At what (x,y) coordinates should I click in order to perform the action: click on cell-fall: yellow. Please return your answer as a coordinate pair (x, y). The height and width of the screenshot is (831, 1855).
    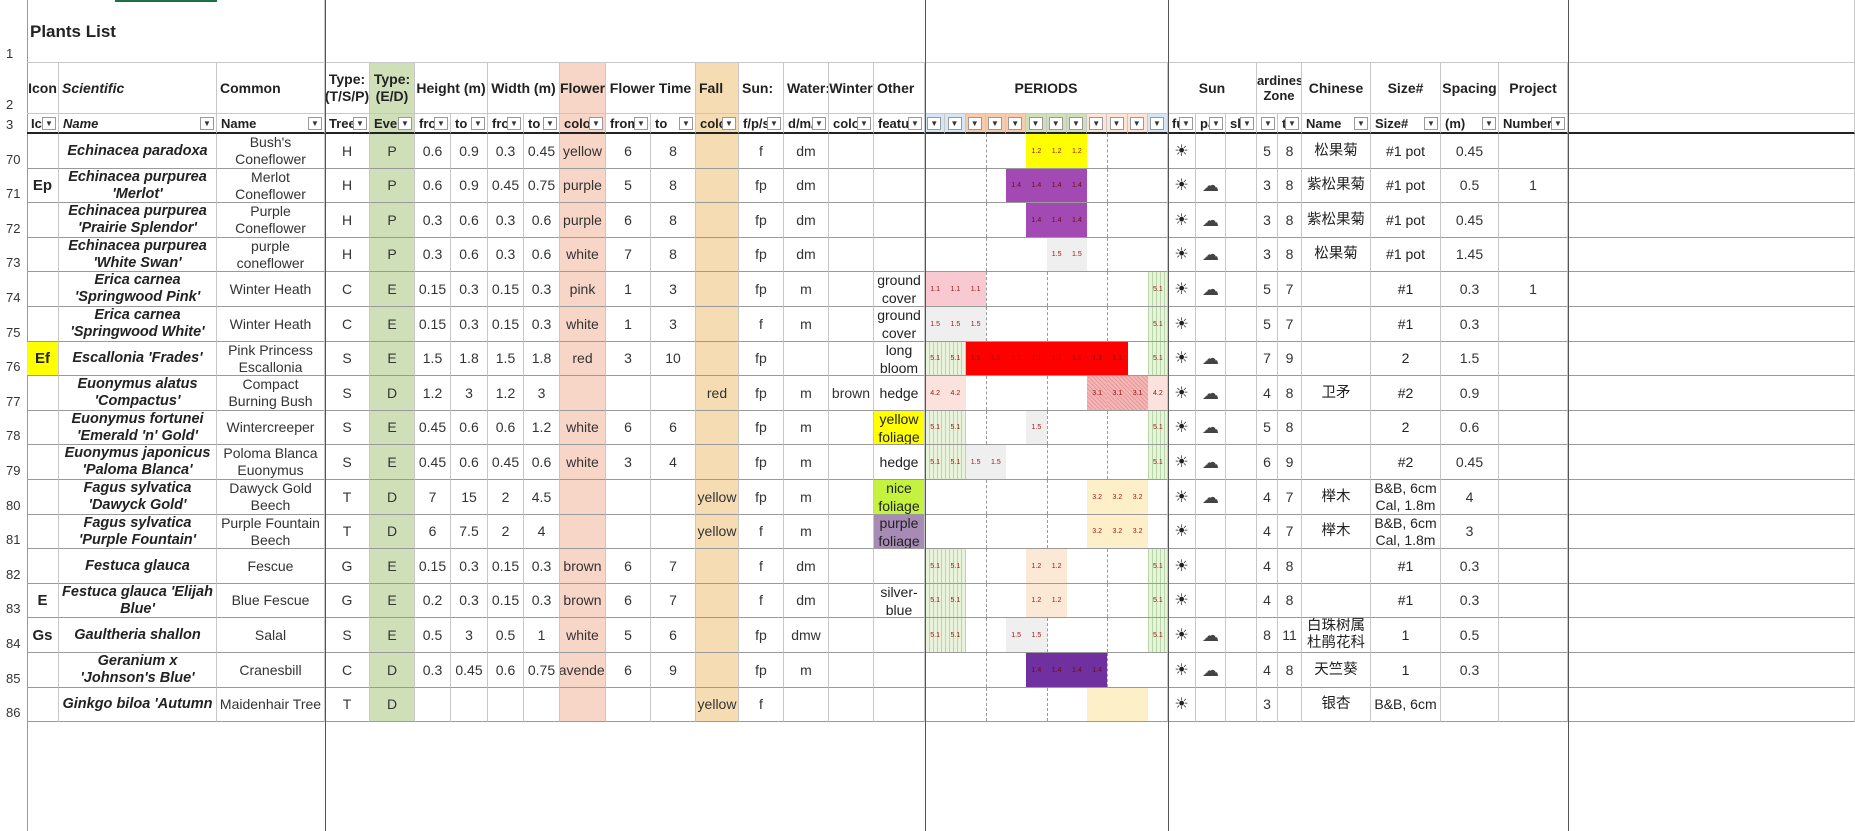
    Looking at the image, I should click on (717, 497).